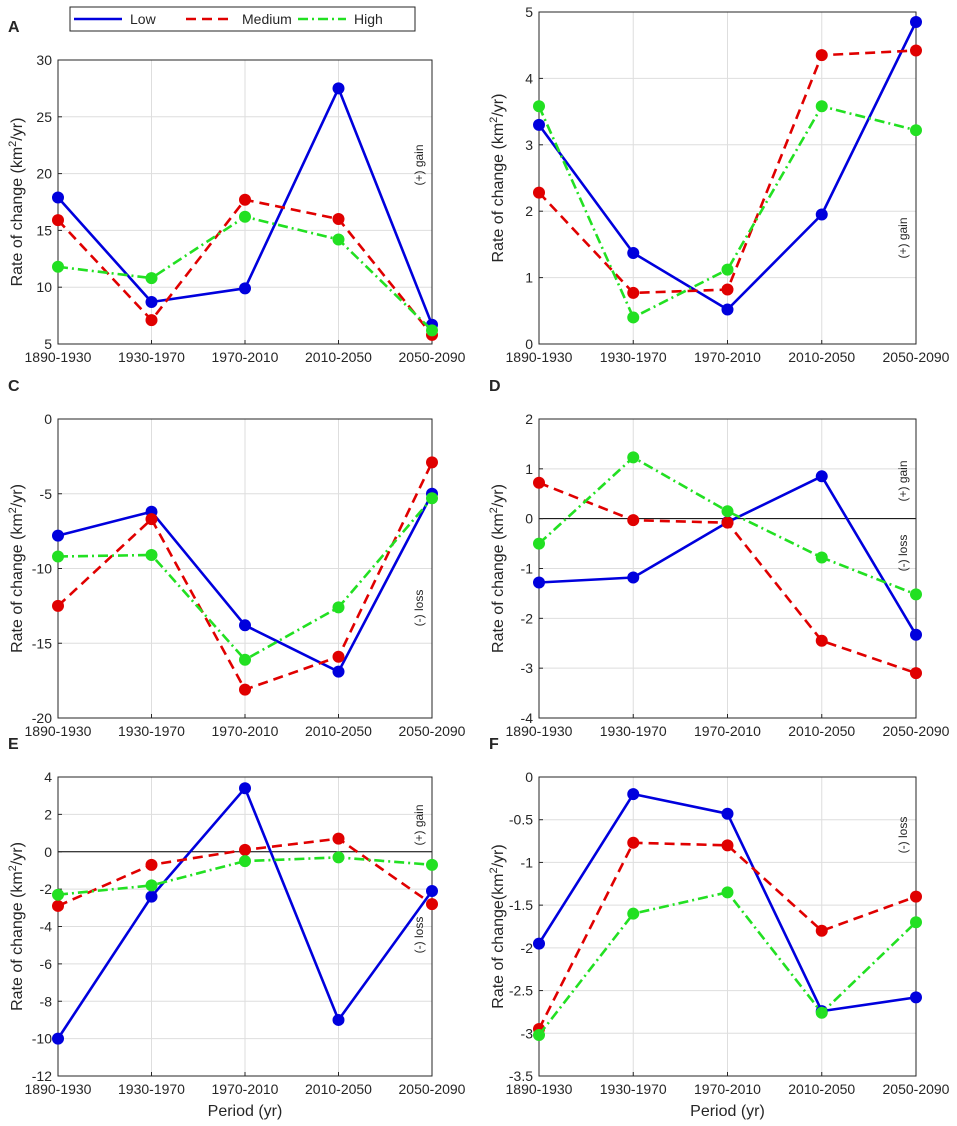  I want to click on y-tick-label: -2, so click(527, 618).